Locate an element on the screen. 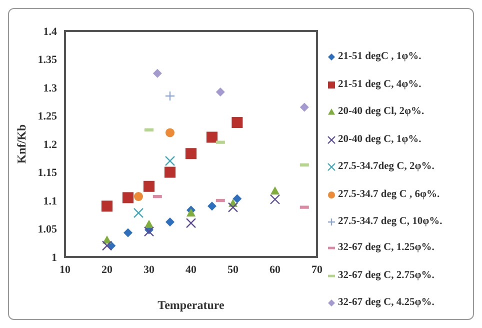 Image resolution: width=482 pixels, height=328 pixels. legend-label: 20-40 deg C, 1φ%. is located at coordinates (380, 140).